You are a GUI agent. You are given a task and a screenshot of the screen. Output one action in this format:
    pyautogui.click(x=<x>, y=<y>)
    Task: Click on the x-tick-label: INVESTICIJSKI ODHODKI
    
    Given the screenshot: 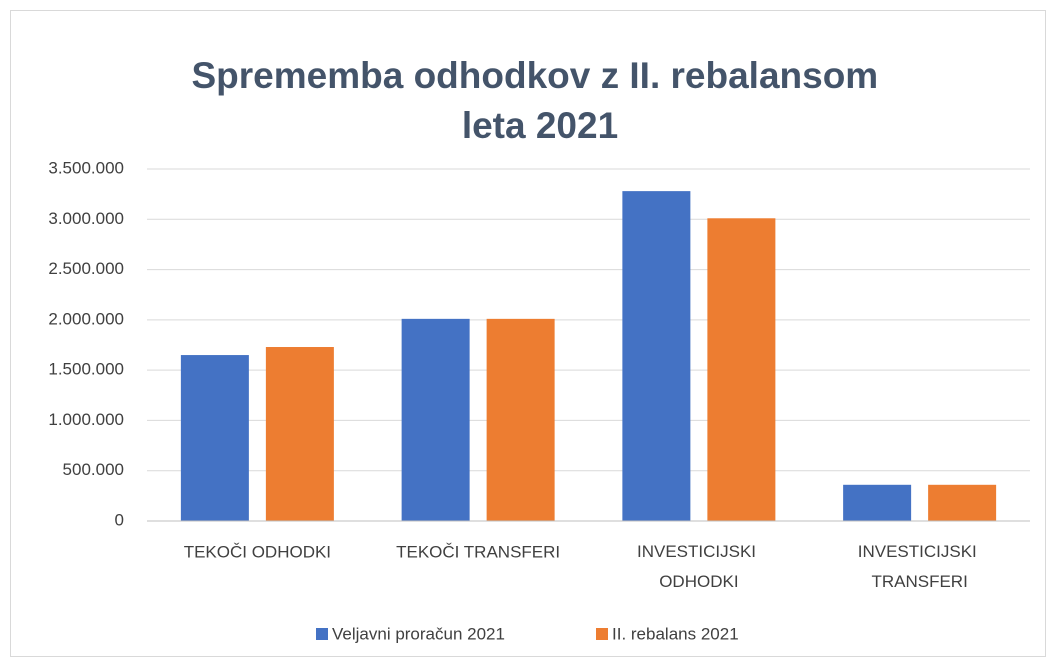 What is the action you would take?
    pyautogui.click(x=699, y=566)
    